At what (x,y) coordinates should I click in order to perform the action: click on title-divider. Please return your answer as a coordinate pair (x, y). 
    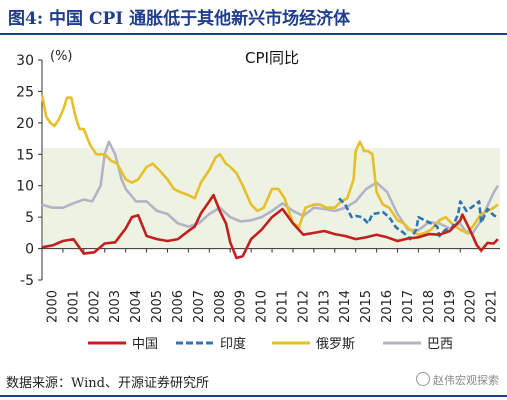
    Looking at the image, I should click on (253, 34).